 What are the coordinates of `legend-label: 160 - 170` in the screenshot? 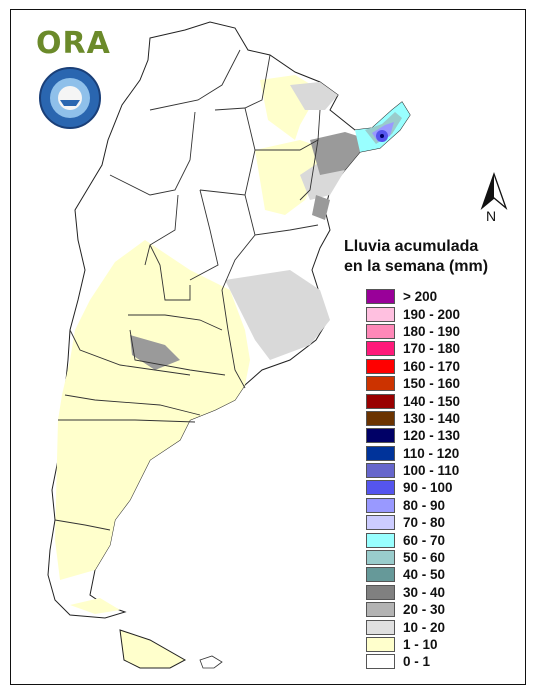 It's located at (432, 366).